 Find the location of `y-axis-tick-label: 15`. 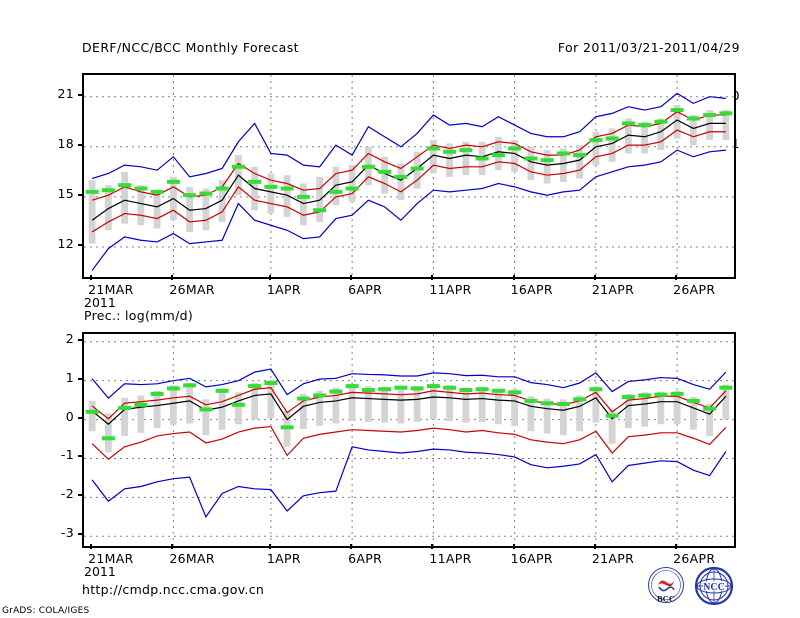

y-axis-tick-label: 15 is located at coordinates (65, 193).